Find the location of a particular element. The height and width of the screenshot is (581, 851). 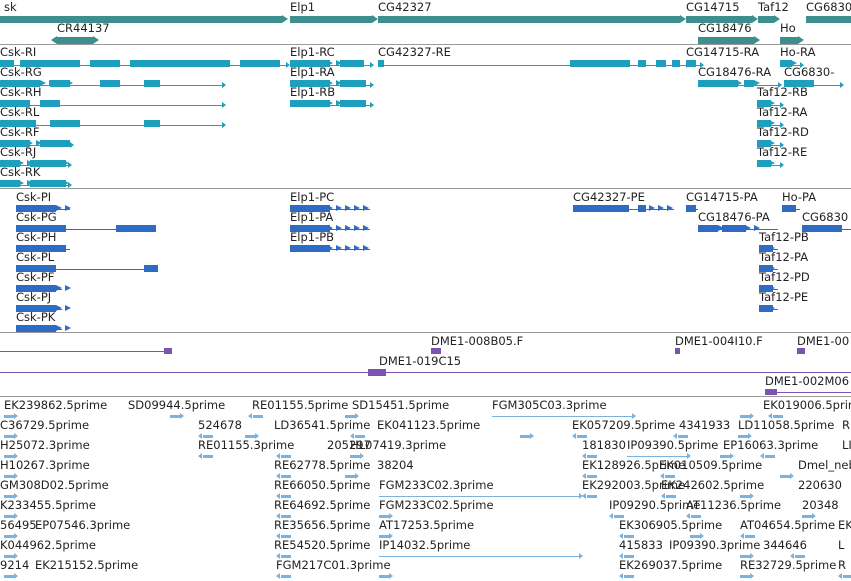

est-label-344646: 344646 is located at coordinates (785, 545).